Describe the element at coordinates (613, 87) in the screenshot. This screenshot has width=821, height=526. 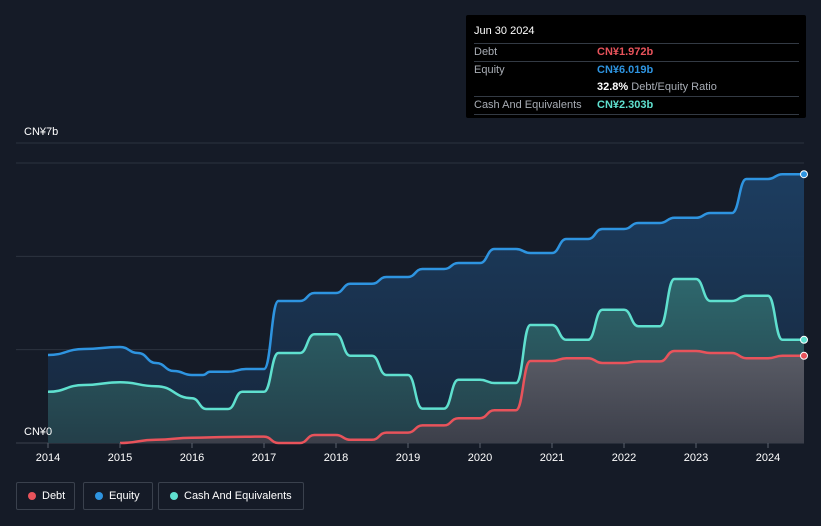
I see `tooltip-value: 32.8%` at that location.